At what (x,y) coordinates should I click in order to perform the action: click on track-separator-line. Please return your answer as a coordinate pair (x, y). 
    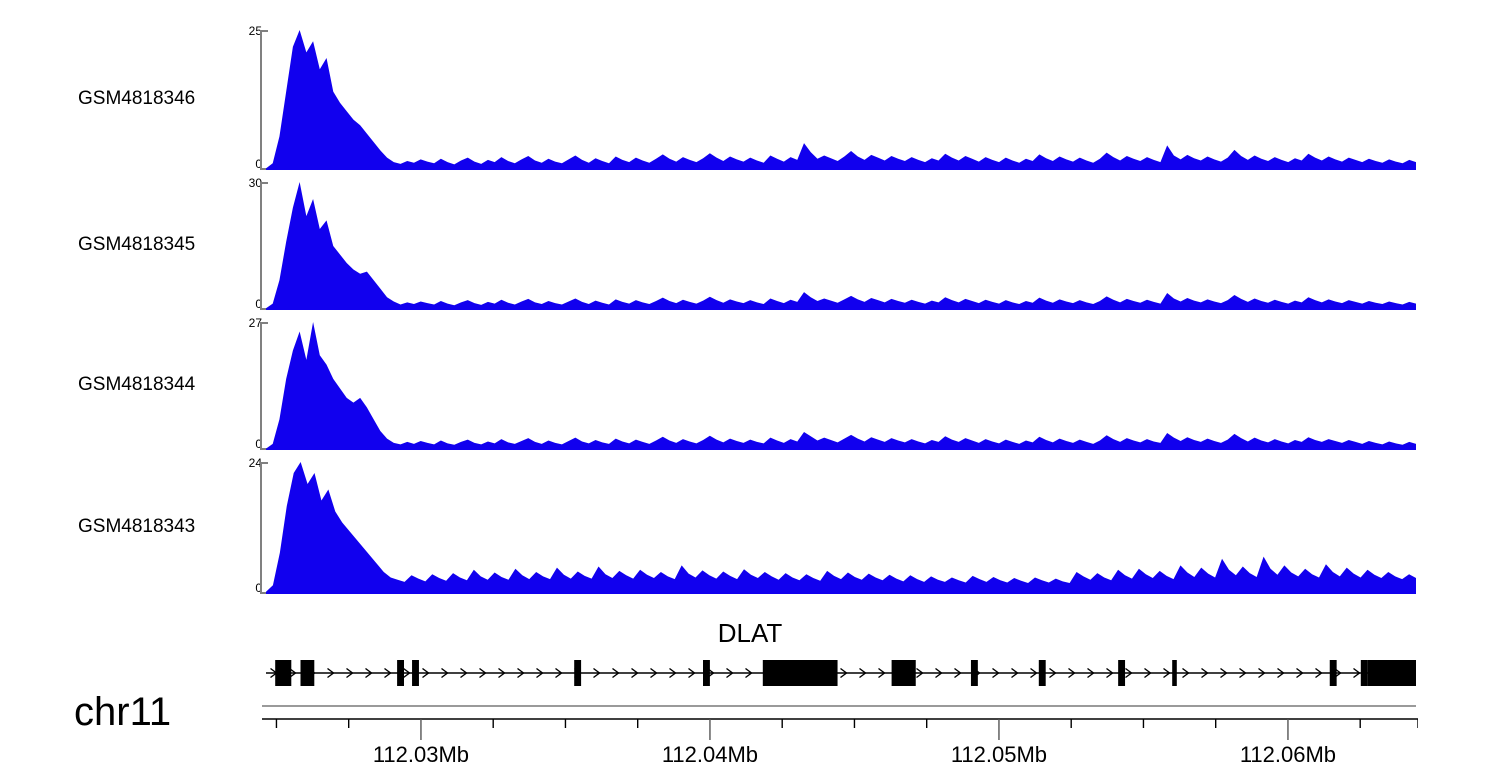
    Looking at the image, I should click on (839, 706).